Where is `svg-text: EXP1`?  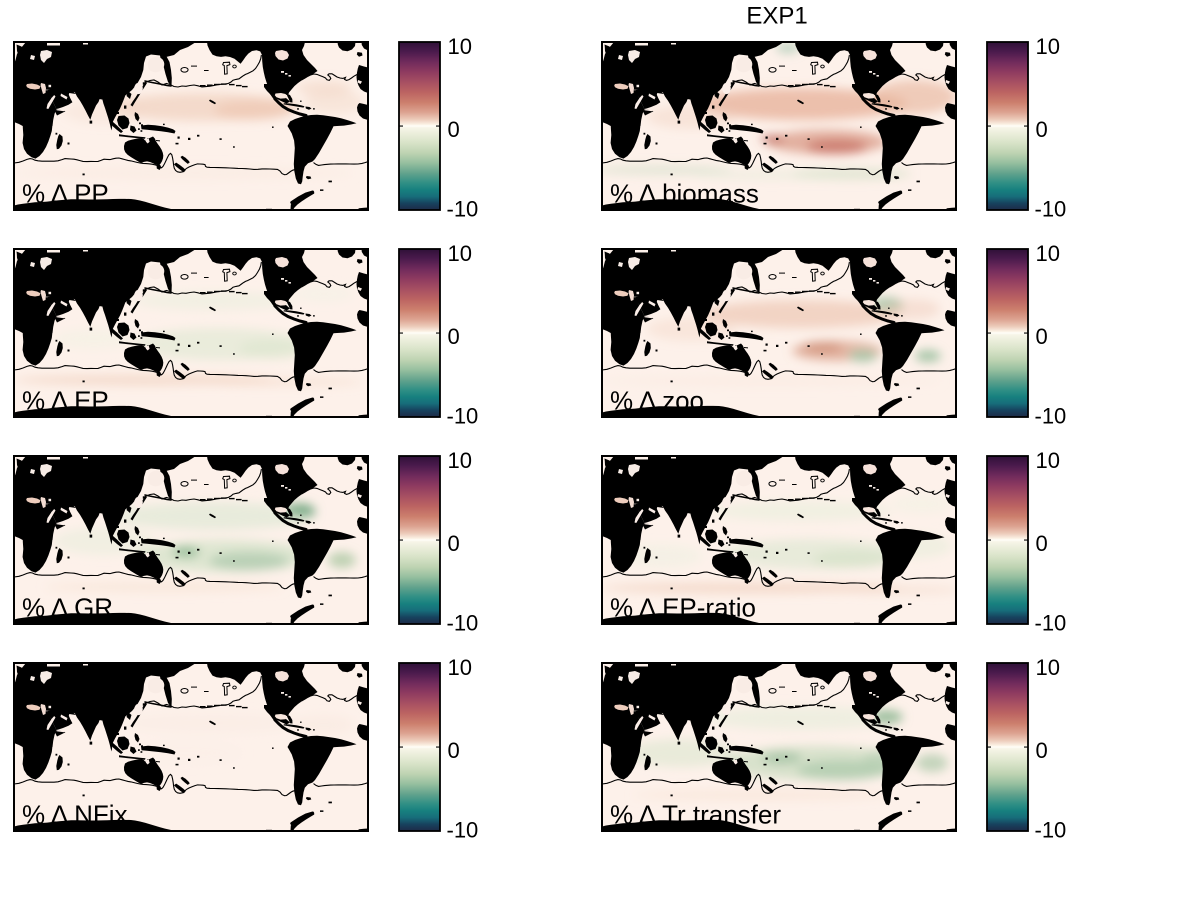 svg-text: EXP1 is located at coordinates (776, 16).